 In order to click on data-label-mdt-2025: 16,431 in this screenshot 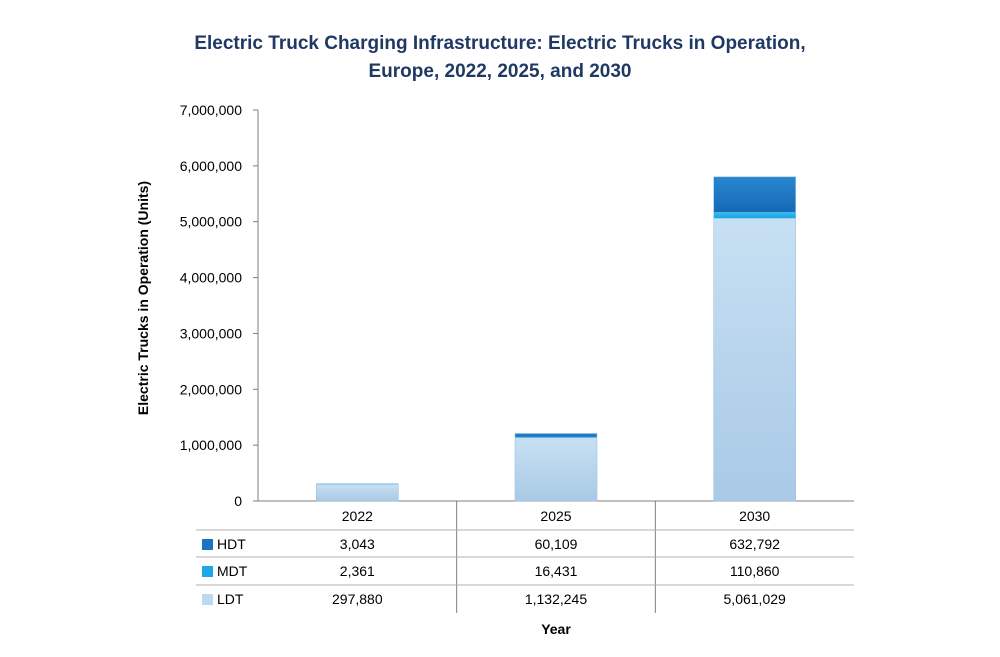, I will do `click(556, 571)`.